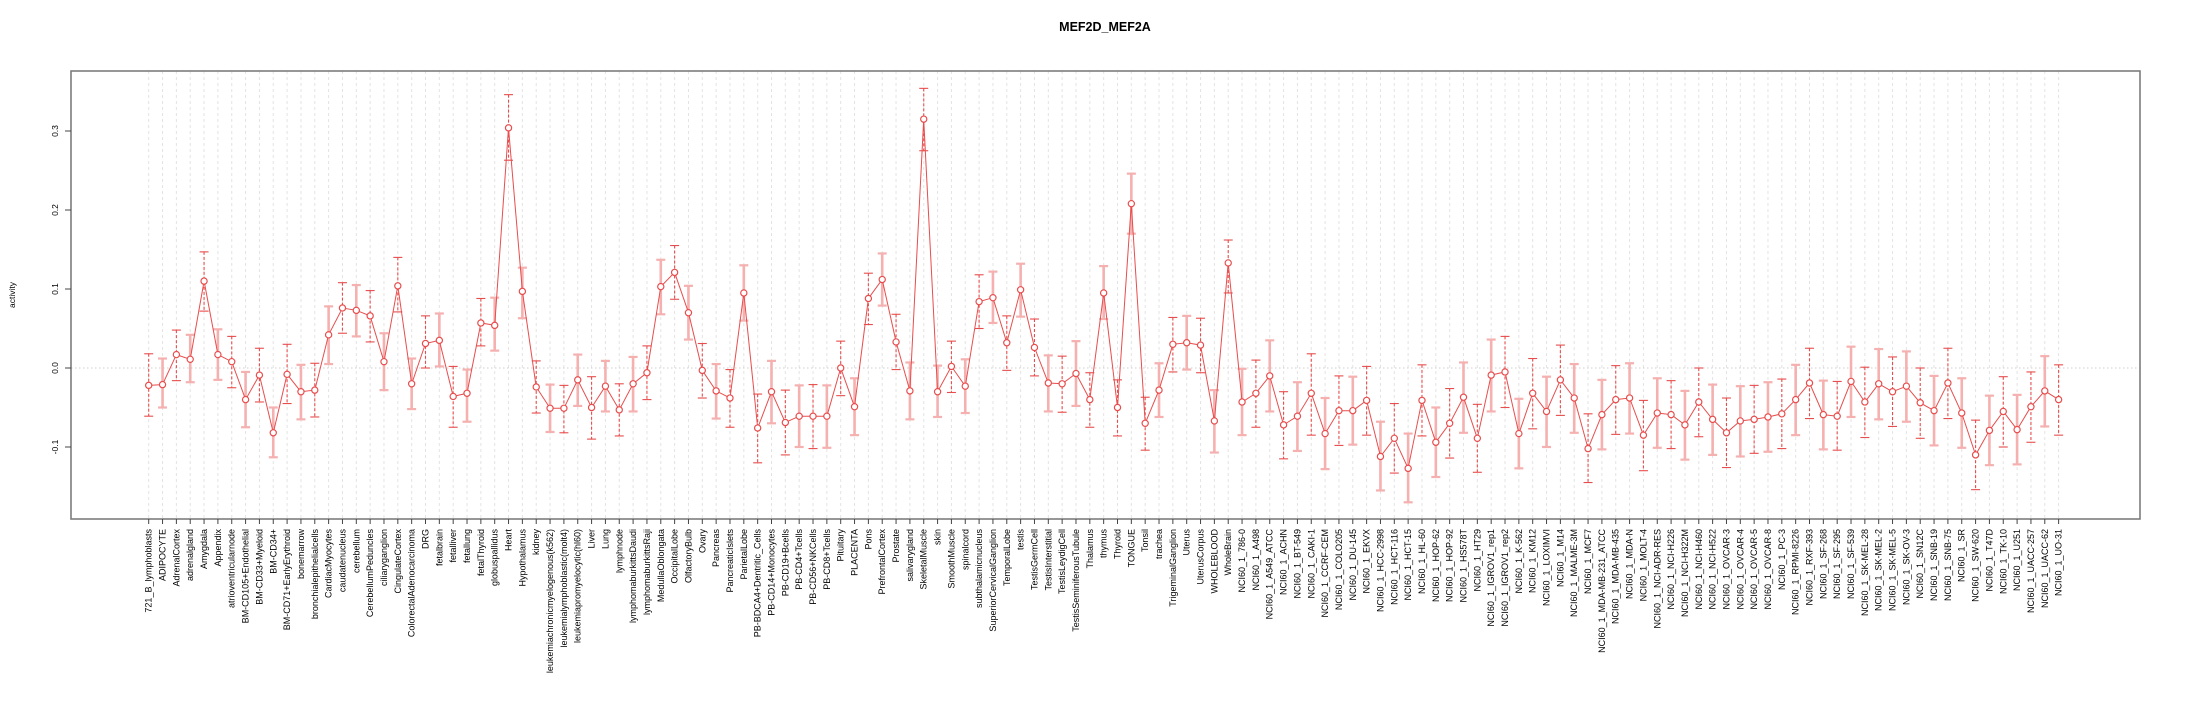  What do you see at coordinates (1104, 544) in the screenshot?
I see `x-axis-label: thymus` at bounding box center [1104, 544].